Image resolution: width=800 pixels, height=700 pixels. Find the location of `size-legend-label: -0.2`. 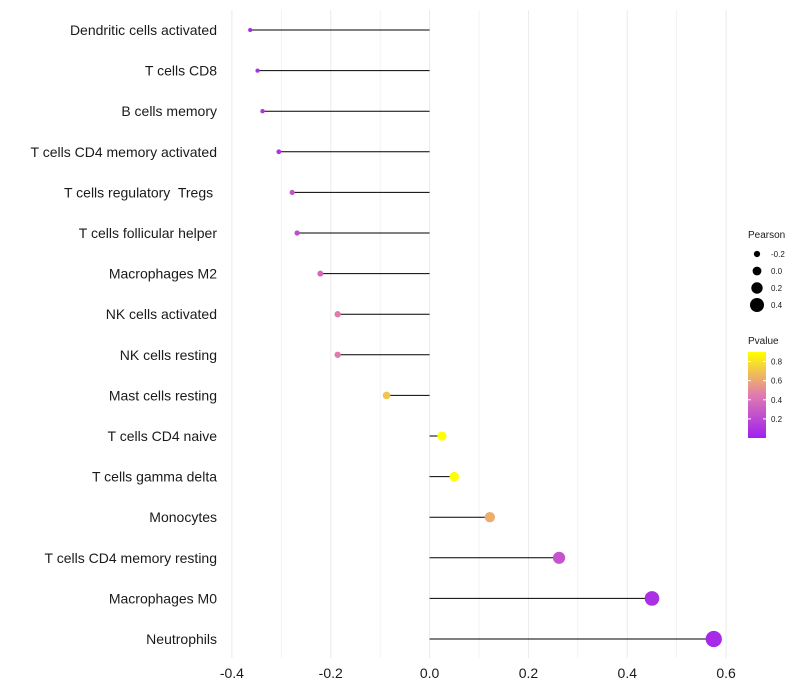

size-legend-label: -0.2 is located at coordinates (778, 254).